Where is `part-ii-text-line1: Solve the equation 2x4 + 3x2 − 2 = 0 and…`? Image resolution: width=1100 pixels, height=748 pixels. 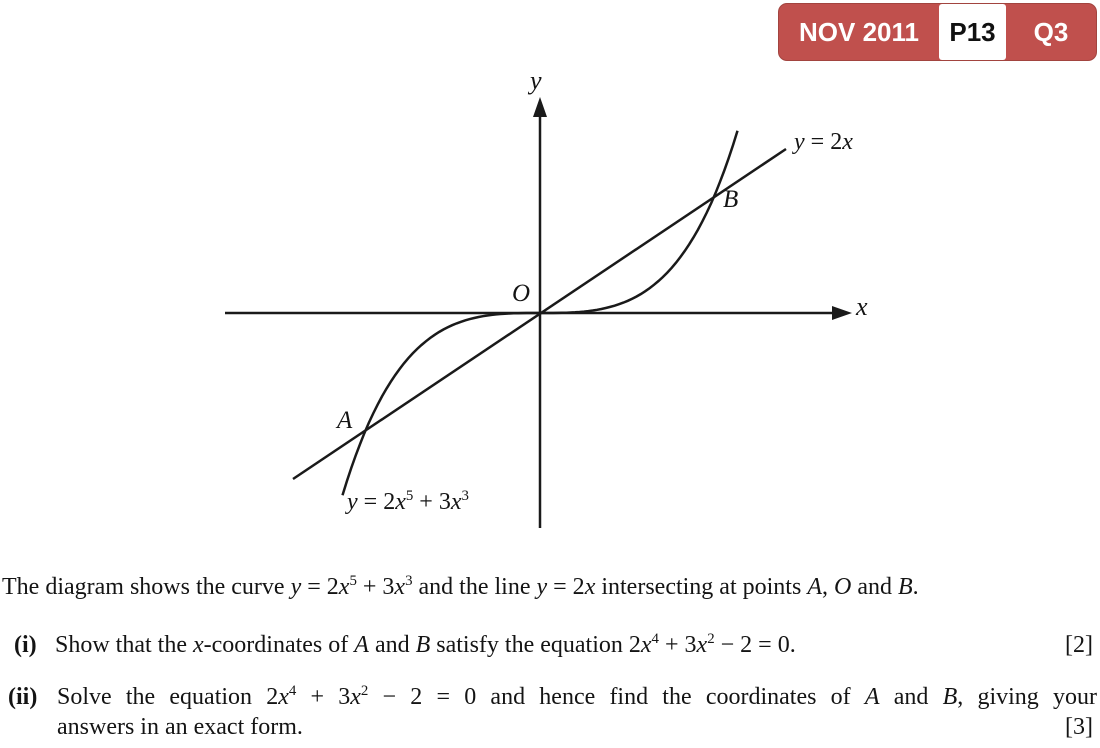 part-ii-text-line1: Solve the equation 2x4 + 3x2 − 2 = 0 and… is located at coordinates (577, 696).